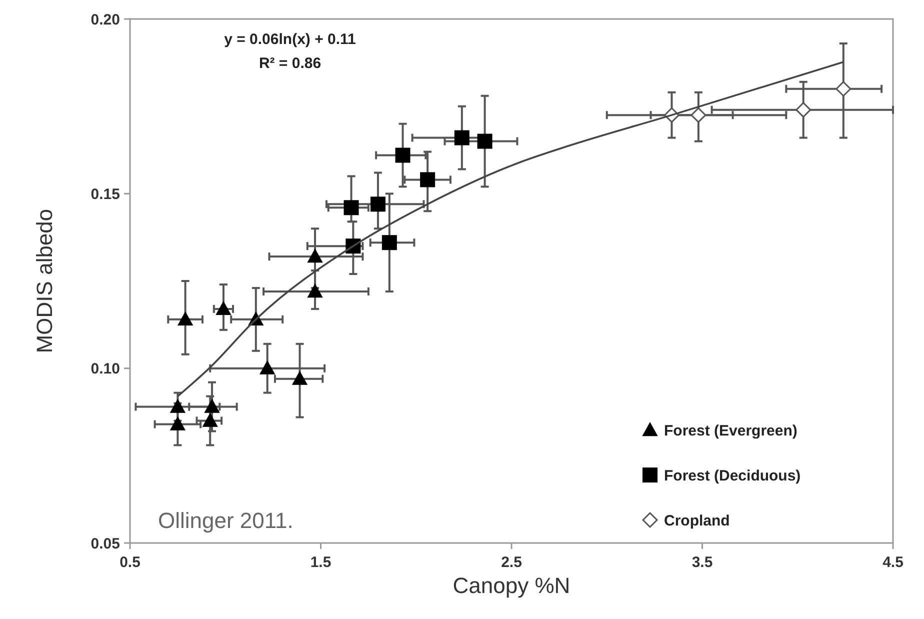 This screenshot has width=924, height=619. I want to click on y-tick-label: 0.15, so click(105, 194).